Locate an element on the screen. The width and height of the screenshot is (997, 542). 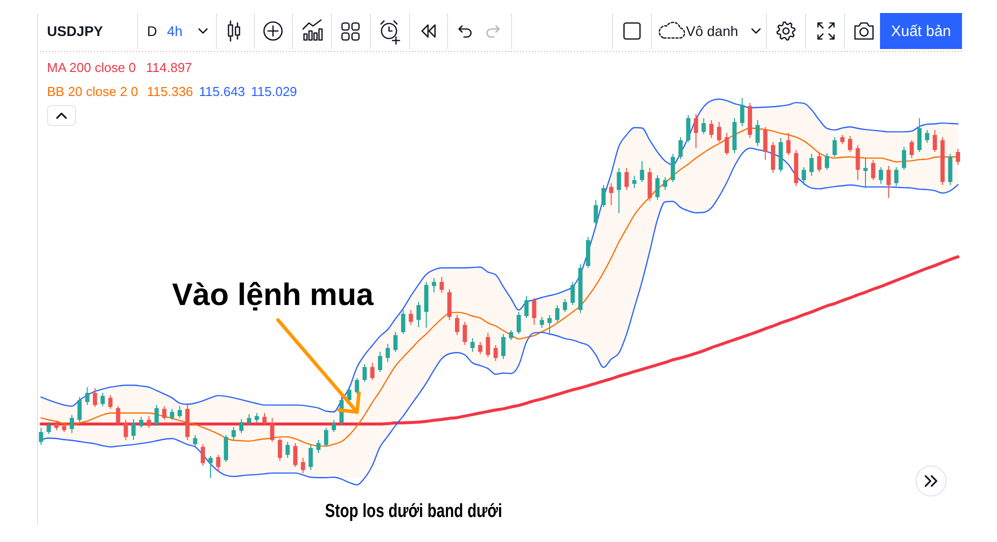
annotation: 115.336 is located at coordinates (170, 91).